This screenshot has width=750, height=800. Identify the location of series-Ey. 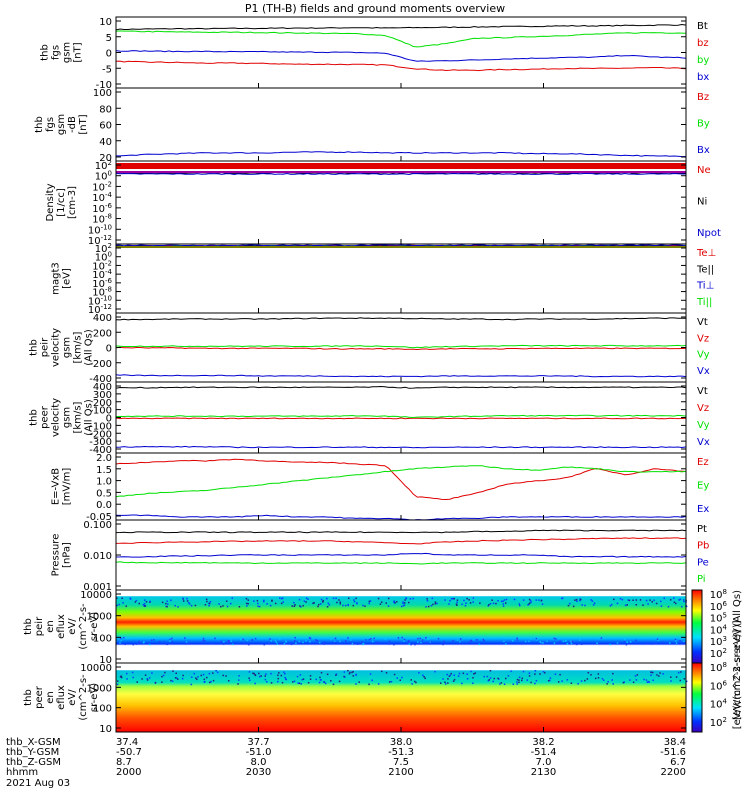
(401, 481).